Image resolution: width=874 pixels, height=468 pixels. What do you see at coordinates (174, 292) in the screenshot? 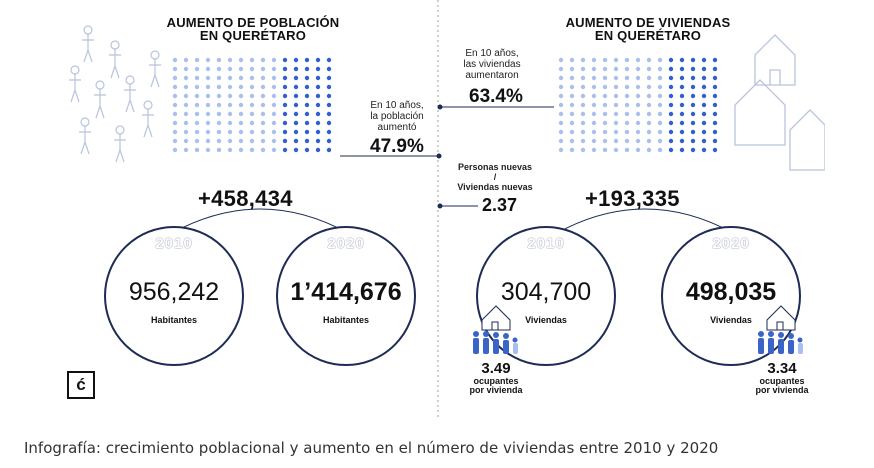
I see `population-2010-value: 956,242` at bounding box center [174, 292].